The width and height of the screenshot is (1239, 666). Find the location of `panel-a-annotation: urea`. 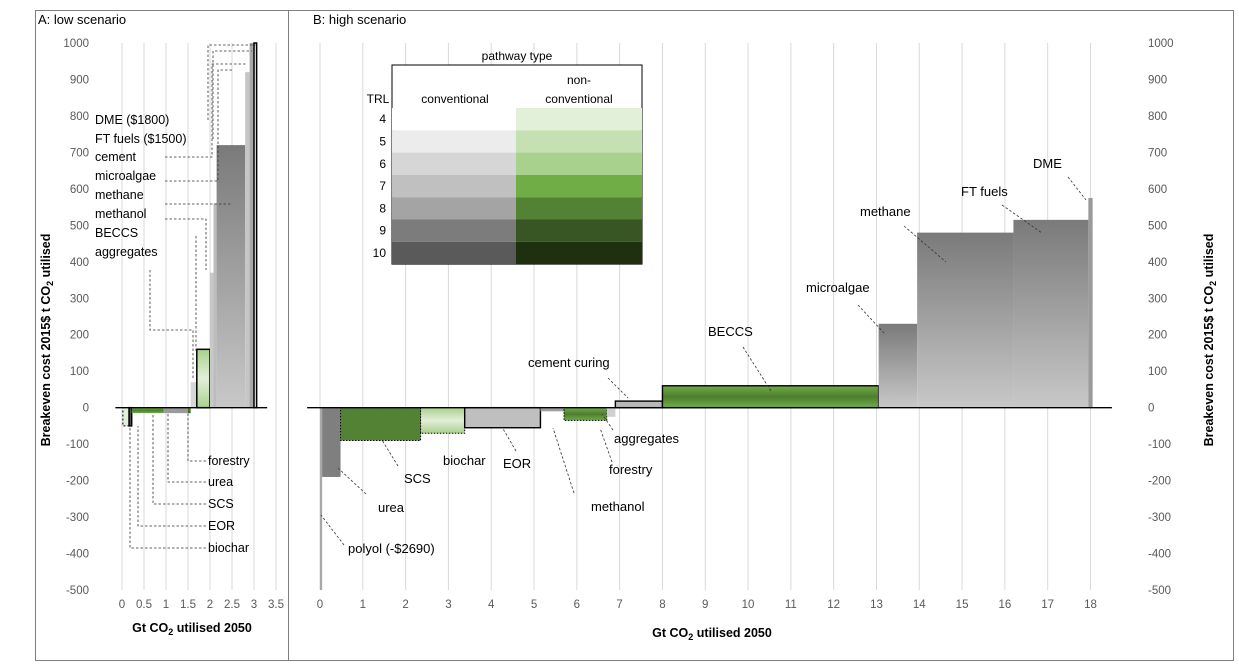

panel-a-annotation: urea is located at coordinates (220, 482).